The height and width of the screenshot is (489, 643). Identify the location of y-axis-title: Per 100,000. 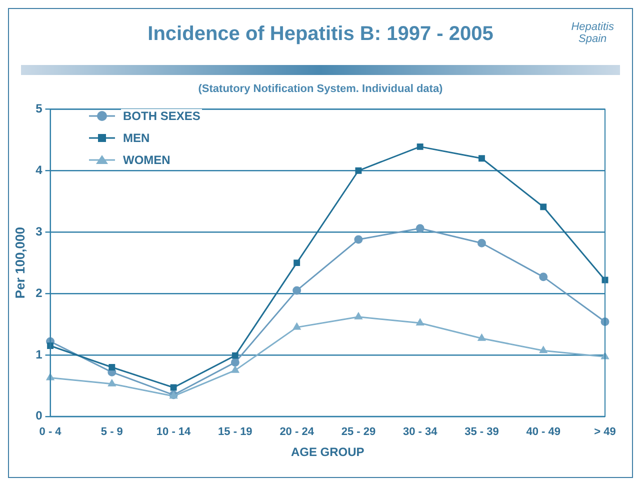
(20, 263).